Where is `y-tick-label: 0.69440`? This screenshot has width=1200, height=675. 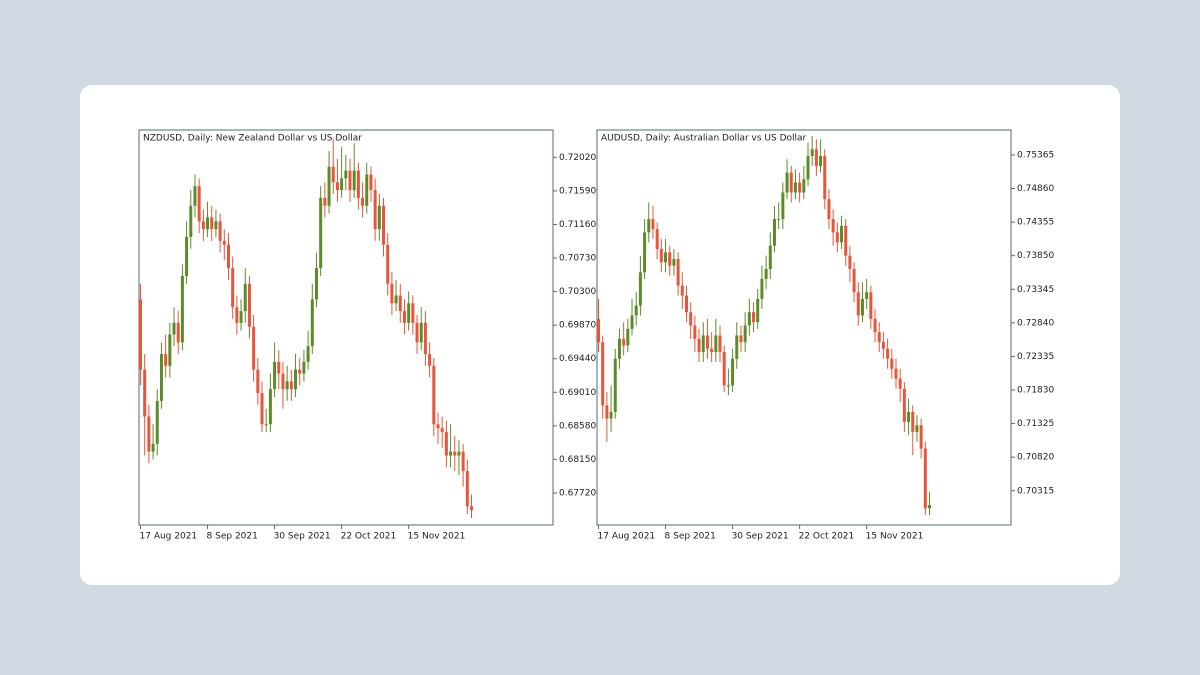
y-tick-label: 0.69440 is located at coordinates (577, 359).